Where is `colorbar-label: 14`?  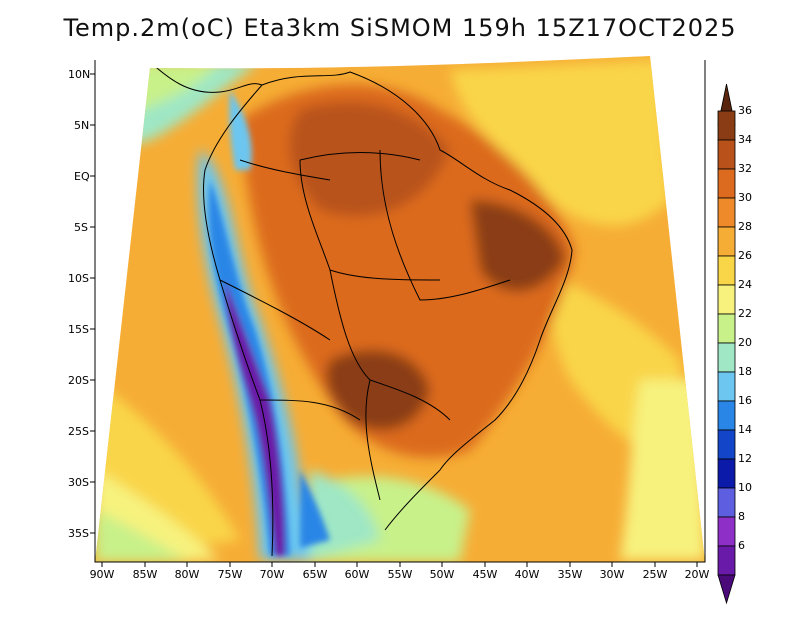
colorbar-label: 14 is located at coordinates (745, 429).